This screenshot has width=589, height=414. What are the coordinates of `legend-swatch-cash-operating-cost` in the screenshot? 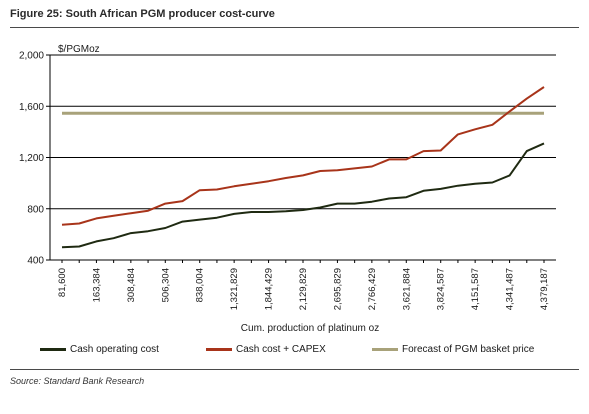 It's located at (53, 349).